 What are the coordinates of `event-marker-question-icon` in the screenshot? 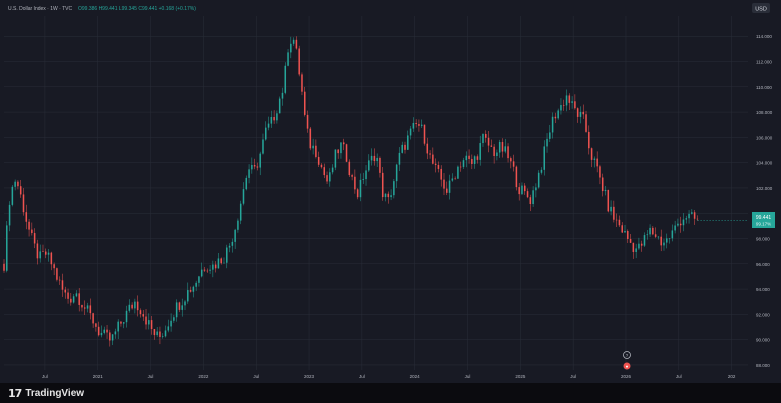 It's located at (627, 355).